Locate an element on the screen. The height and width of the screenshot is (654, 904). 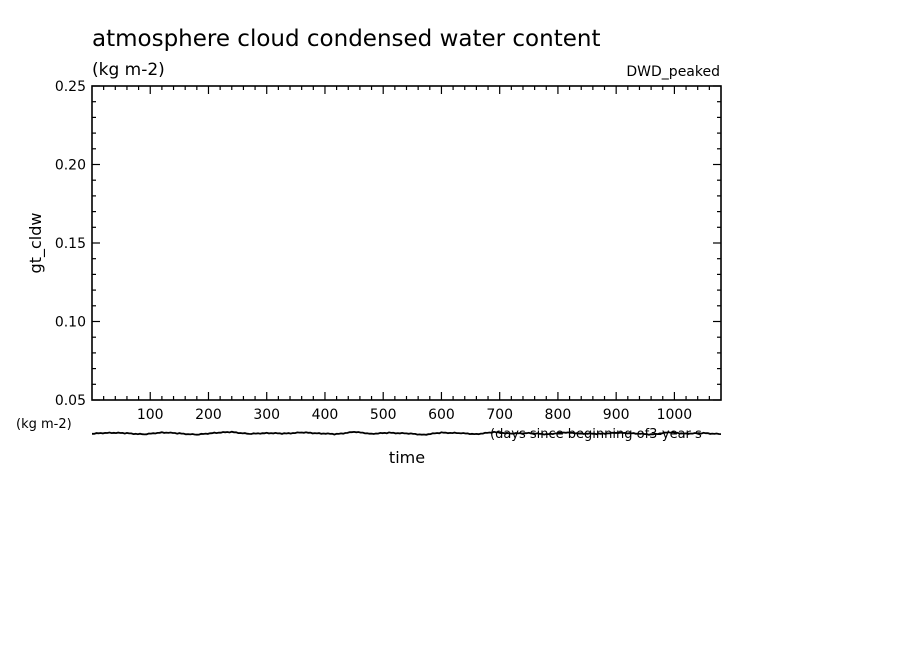
y-tick-labels: 0.05 0.10 0.15 0.20 0.25 is located at coordinates (70, 244).